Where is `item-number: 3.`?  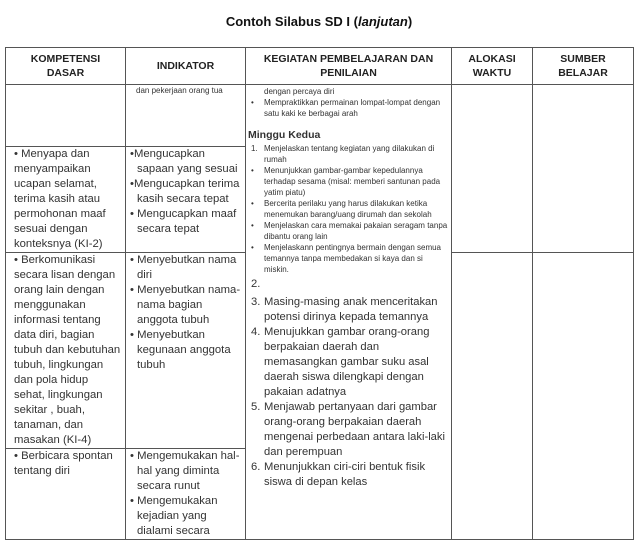
item-number: 3. is located at coordinates (256, 302).